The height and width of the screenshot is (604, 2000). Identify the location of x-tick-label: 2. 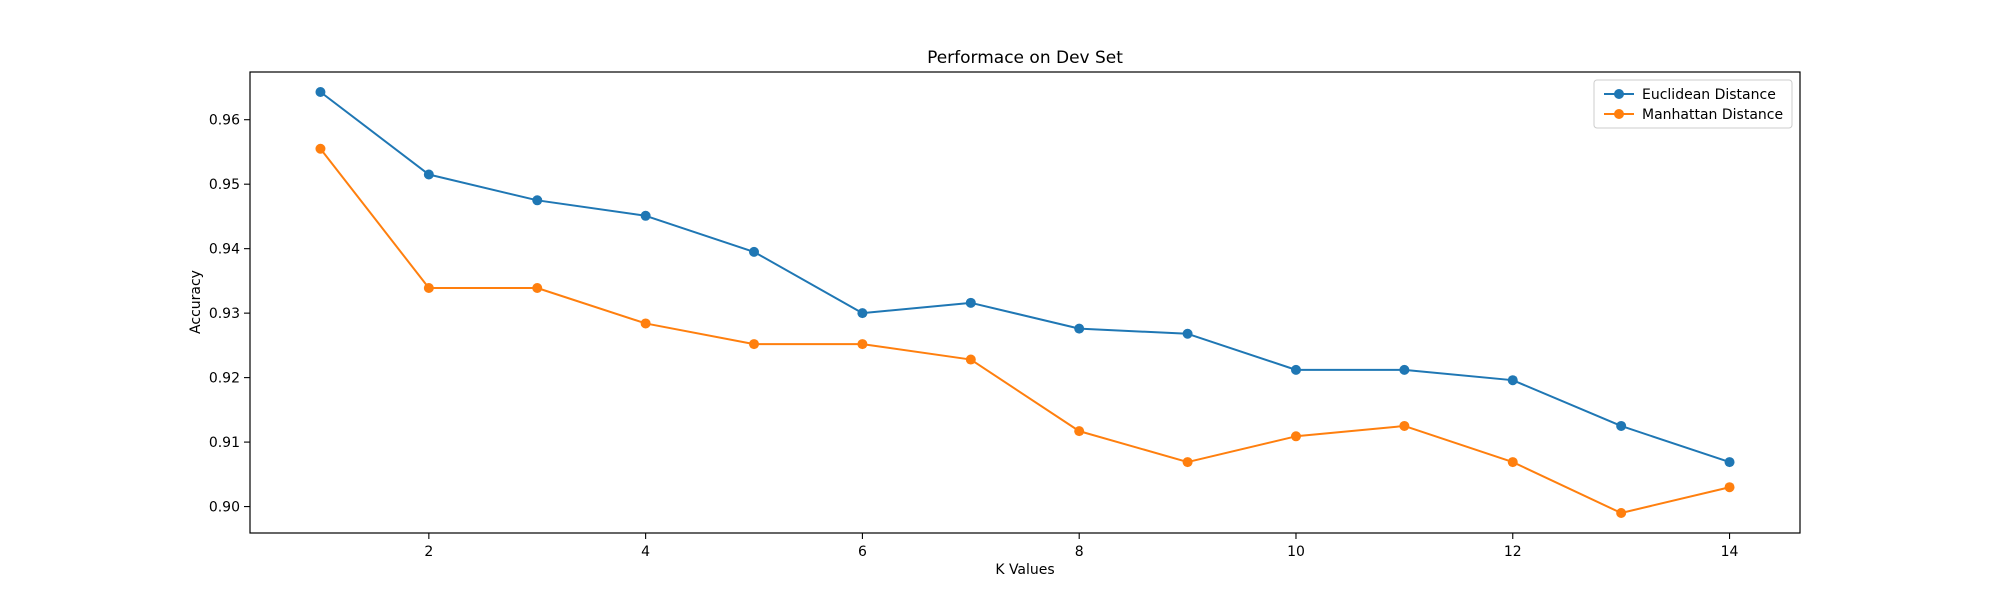
(428, 552).